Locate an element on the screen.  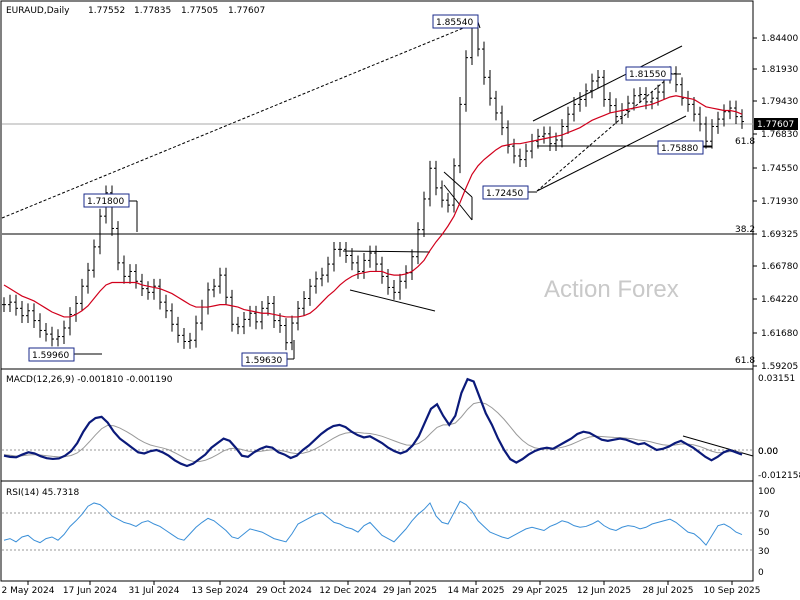
svg-text: 1.59630 is located at coordinates (263, 361).